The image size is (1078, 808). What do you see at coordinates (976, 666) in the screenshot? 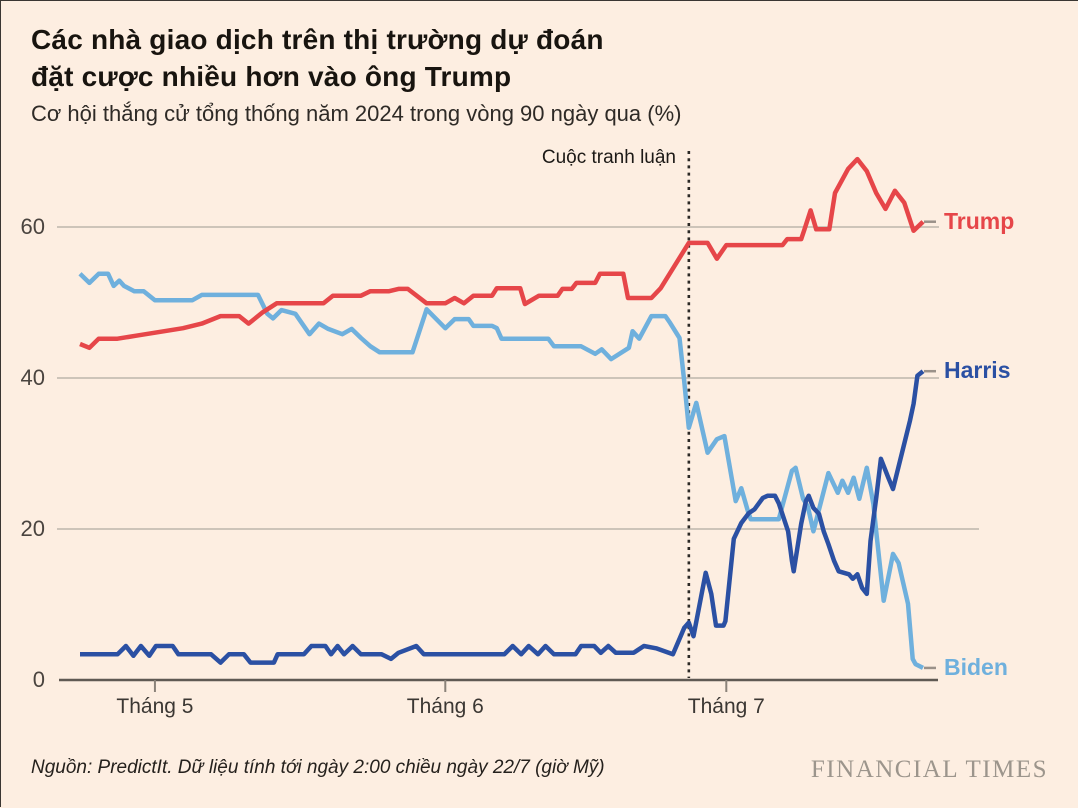
I see `series-label-biden: Biden` at bounding box center [976, 666].